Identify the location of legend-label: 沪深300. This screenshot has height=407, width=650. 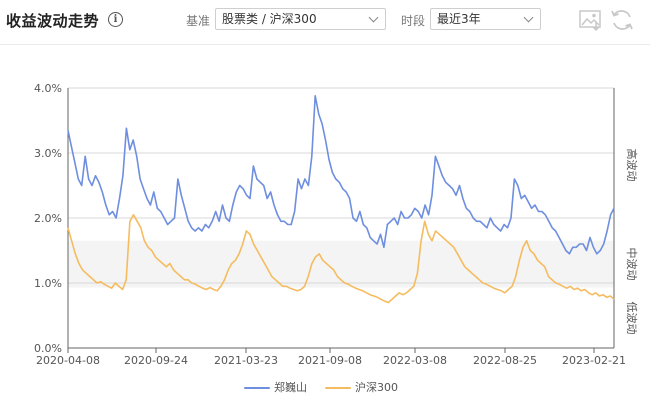
(376, 387).